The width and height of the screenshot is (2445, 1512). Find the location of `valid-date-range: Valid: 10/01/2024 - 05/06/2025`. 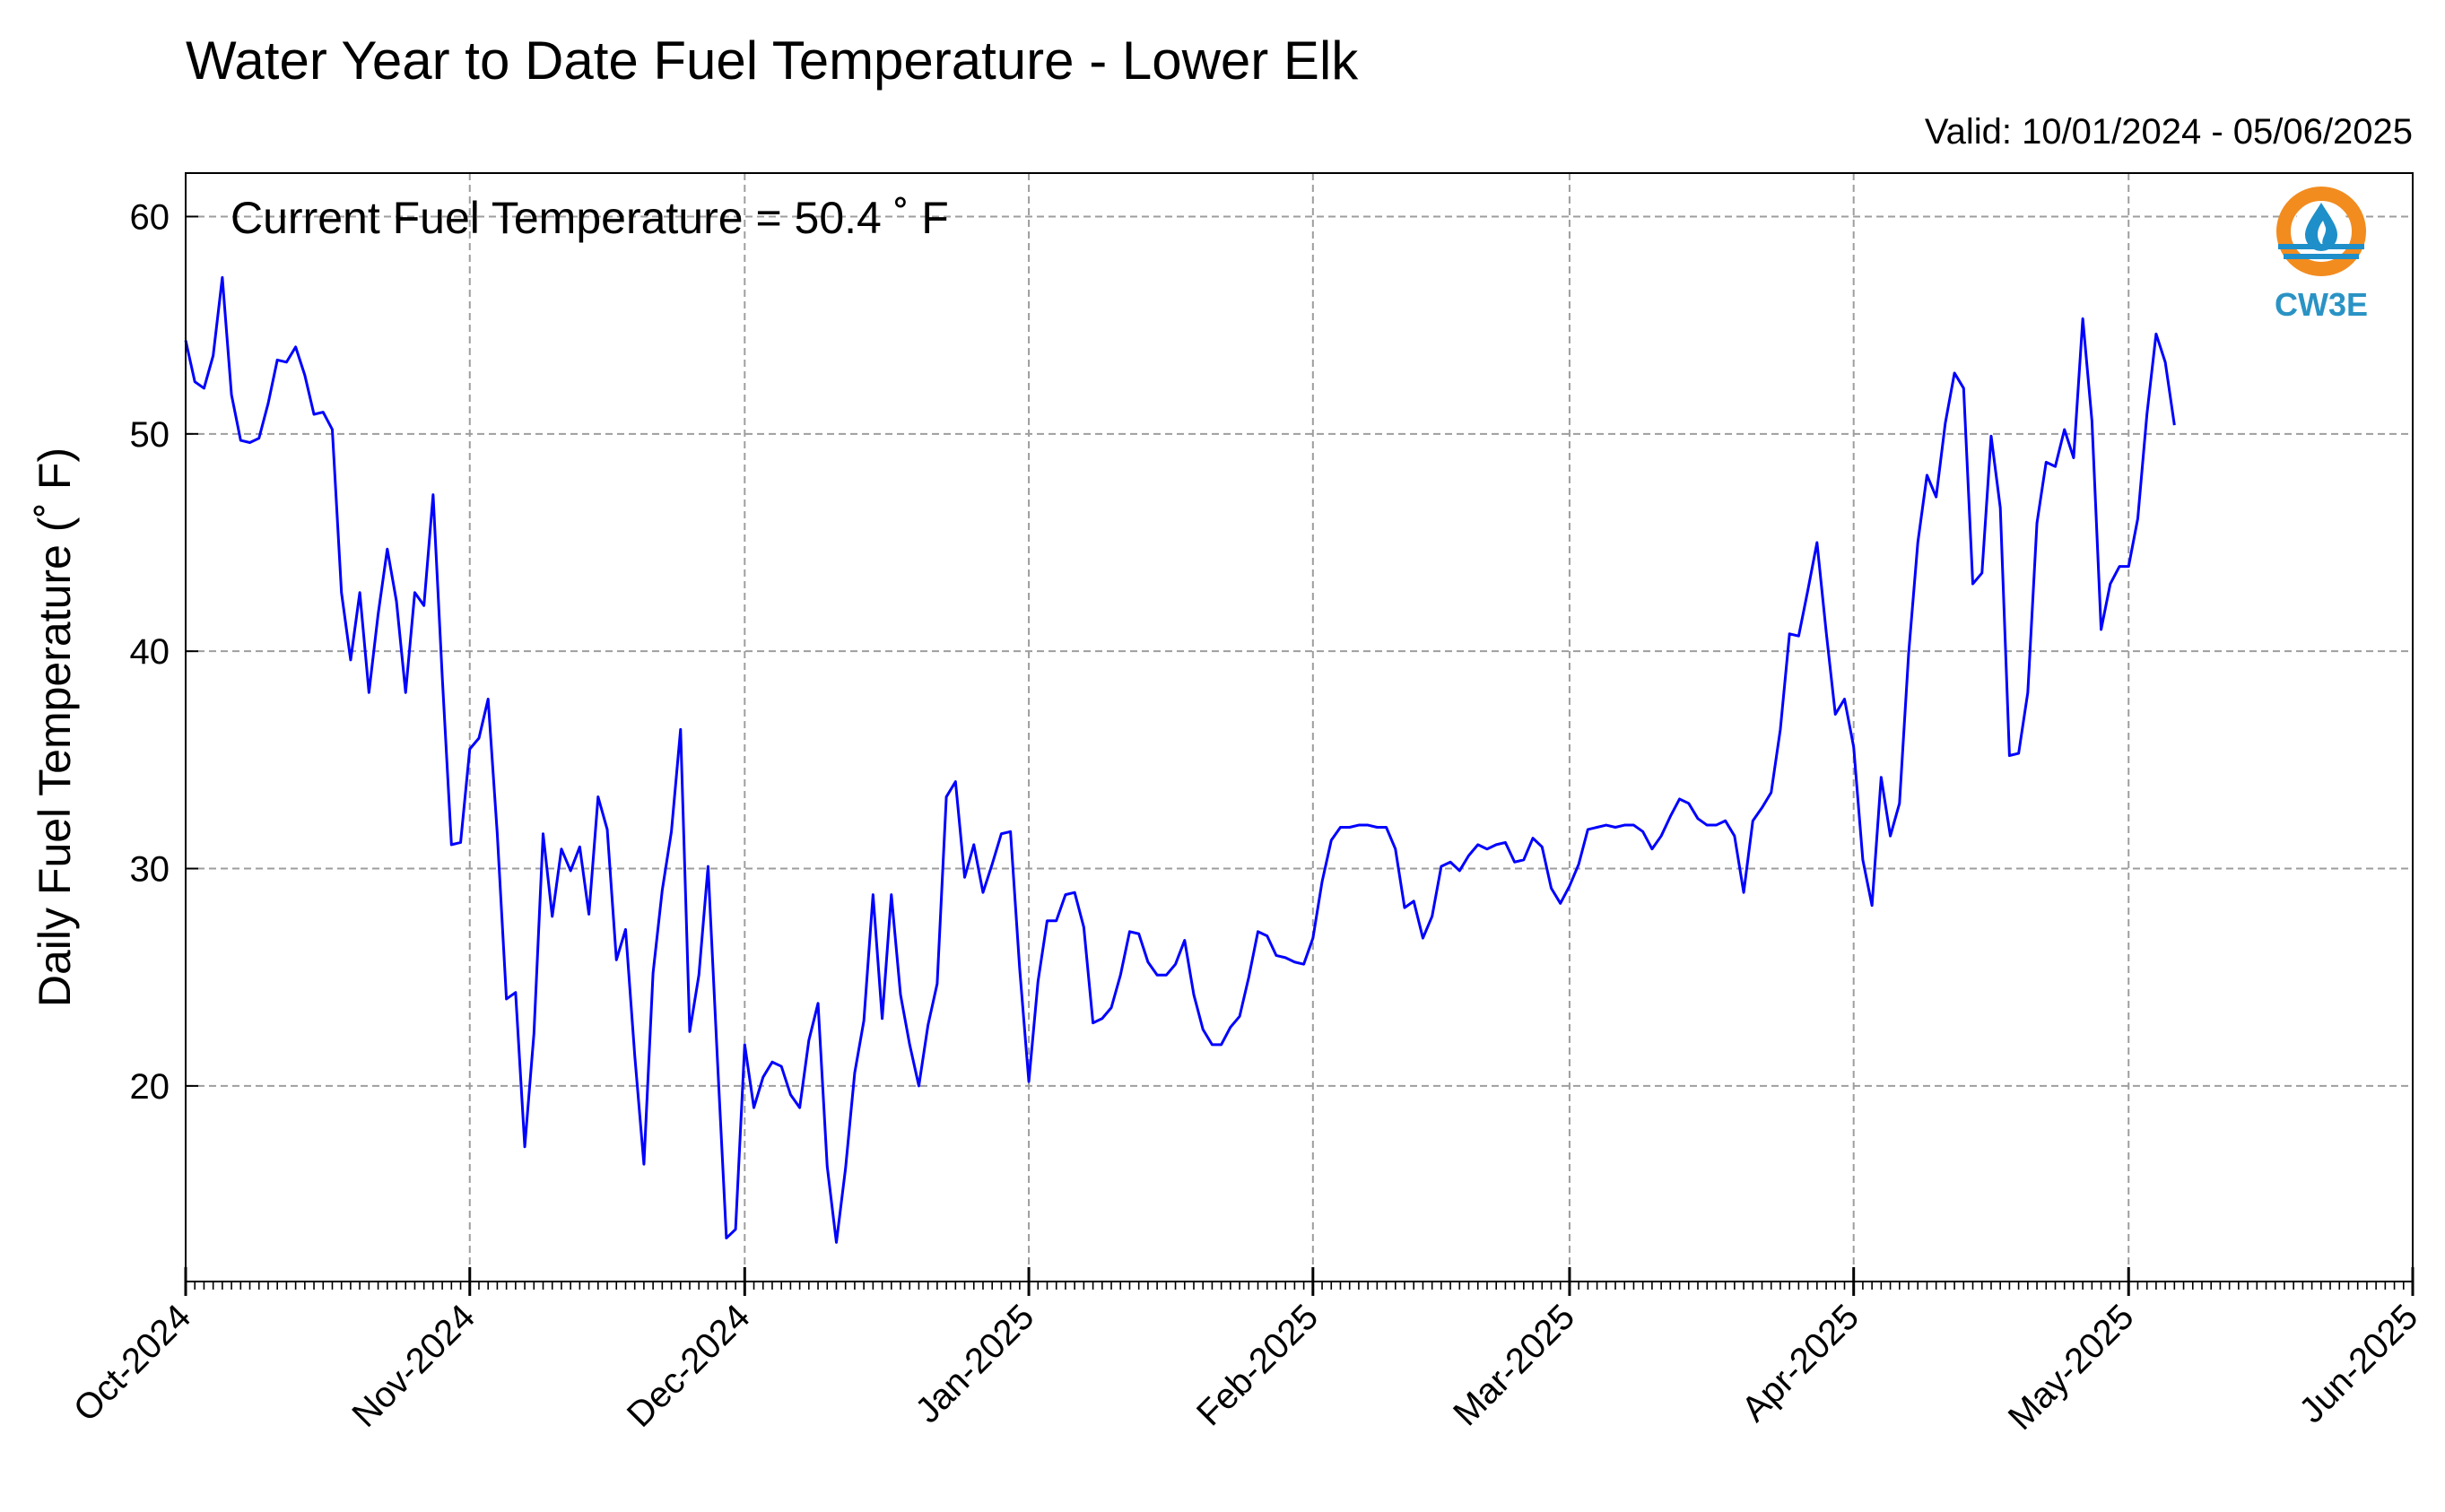

valid-date-range: Valid: 10/01/2024 - 05/06/2025 is located at coordinates (2169, 132).